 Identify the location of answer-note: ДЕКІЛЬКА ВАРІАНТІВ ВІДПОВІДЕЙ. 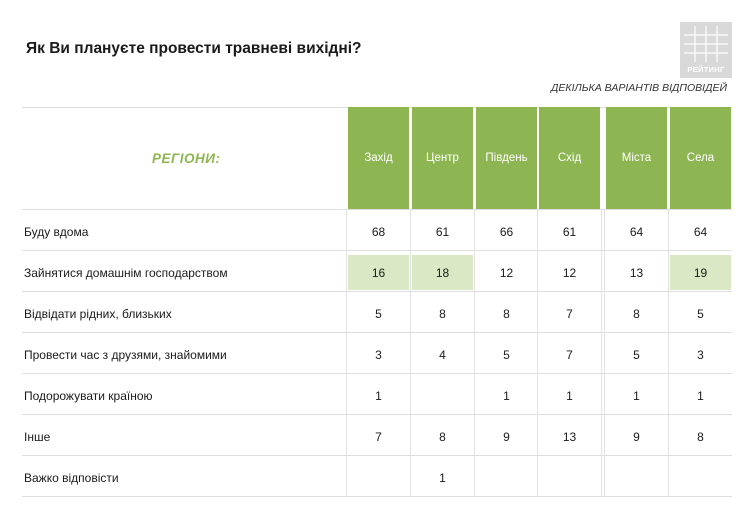
(639, 88).